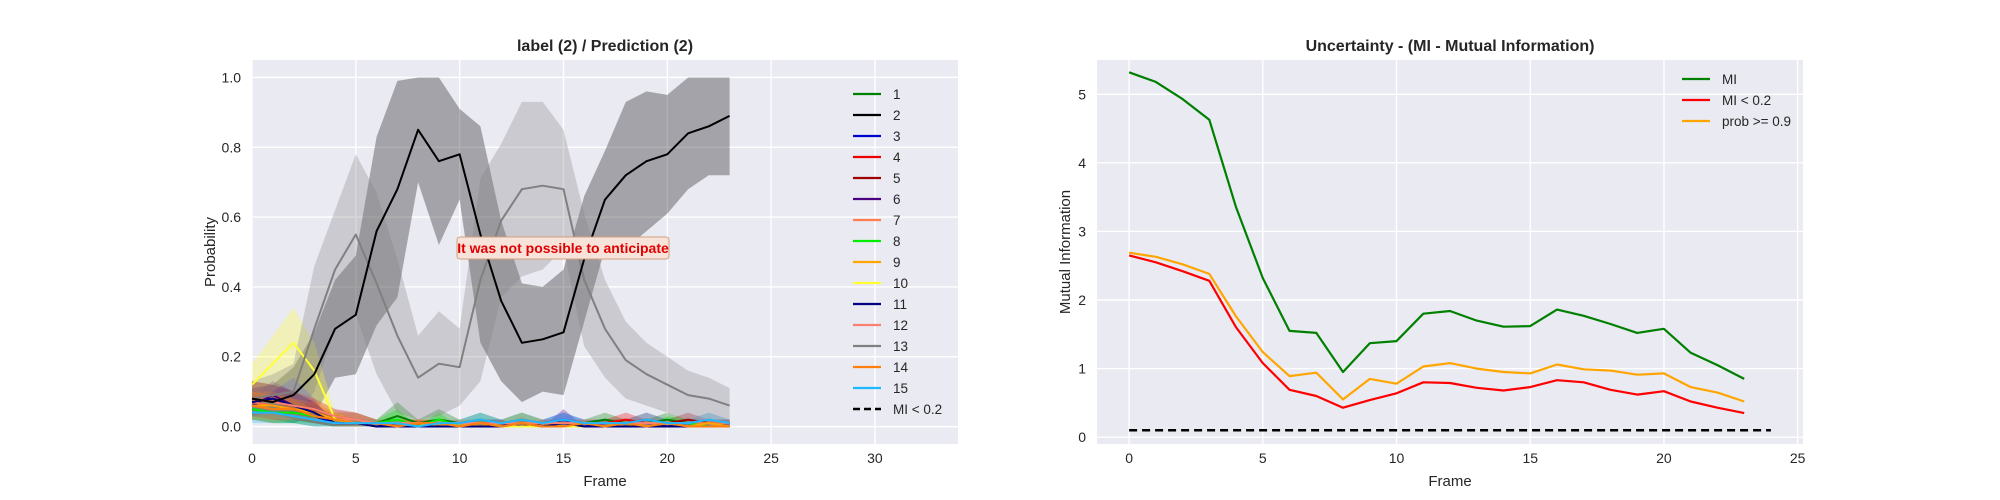 This screenshot has width=2000, height=500. Describe the element at coordinates (232, 427) in the screenshot. I see `y-tick-label: 0.0` at that location.